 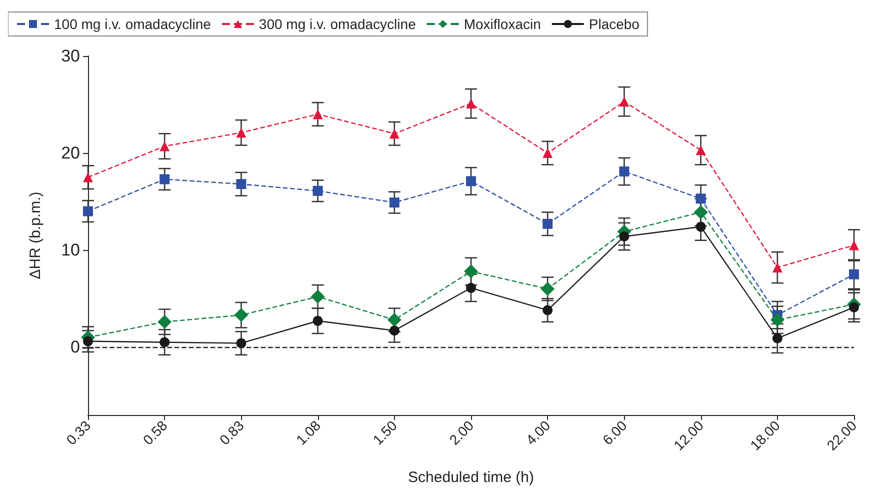 I want to click on y-tick-label: 20, so click(x=70, y=153).